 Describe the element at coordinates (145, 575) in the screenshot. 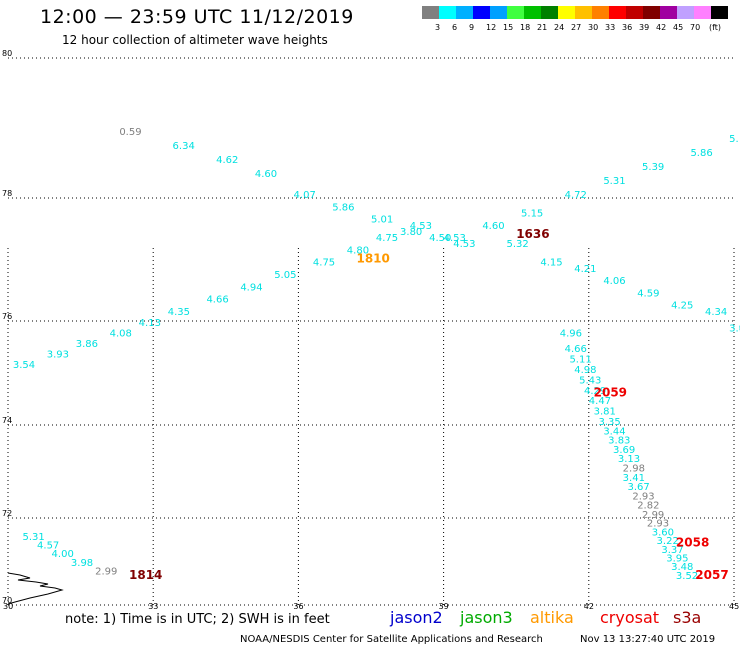

I see `pass-time-label: 1814` at that location.